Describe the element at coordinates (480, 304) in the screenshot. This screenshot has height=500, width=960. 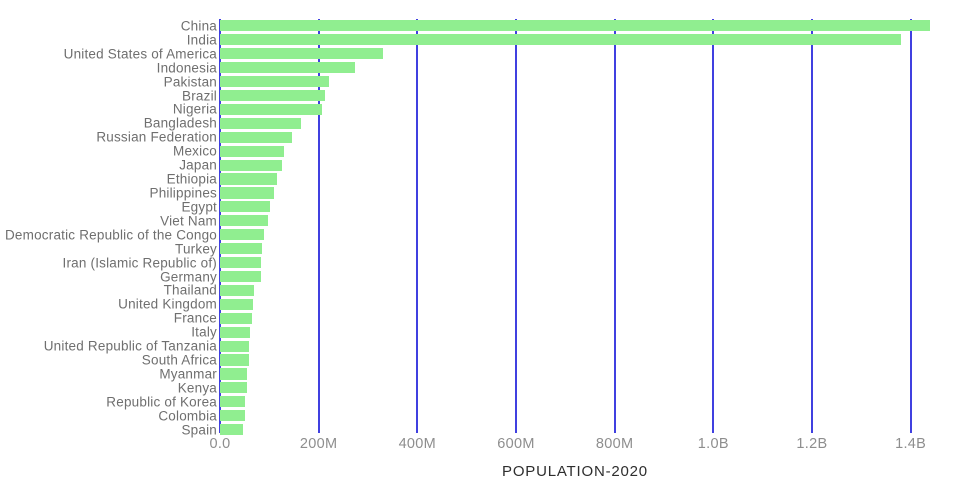
I see `chart-row: United Kingdom` at that location.